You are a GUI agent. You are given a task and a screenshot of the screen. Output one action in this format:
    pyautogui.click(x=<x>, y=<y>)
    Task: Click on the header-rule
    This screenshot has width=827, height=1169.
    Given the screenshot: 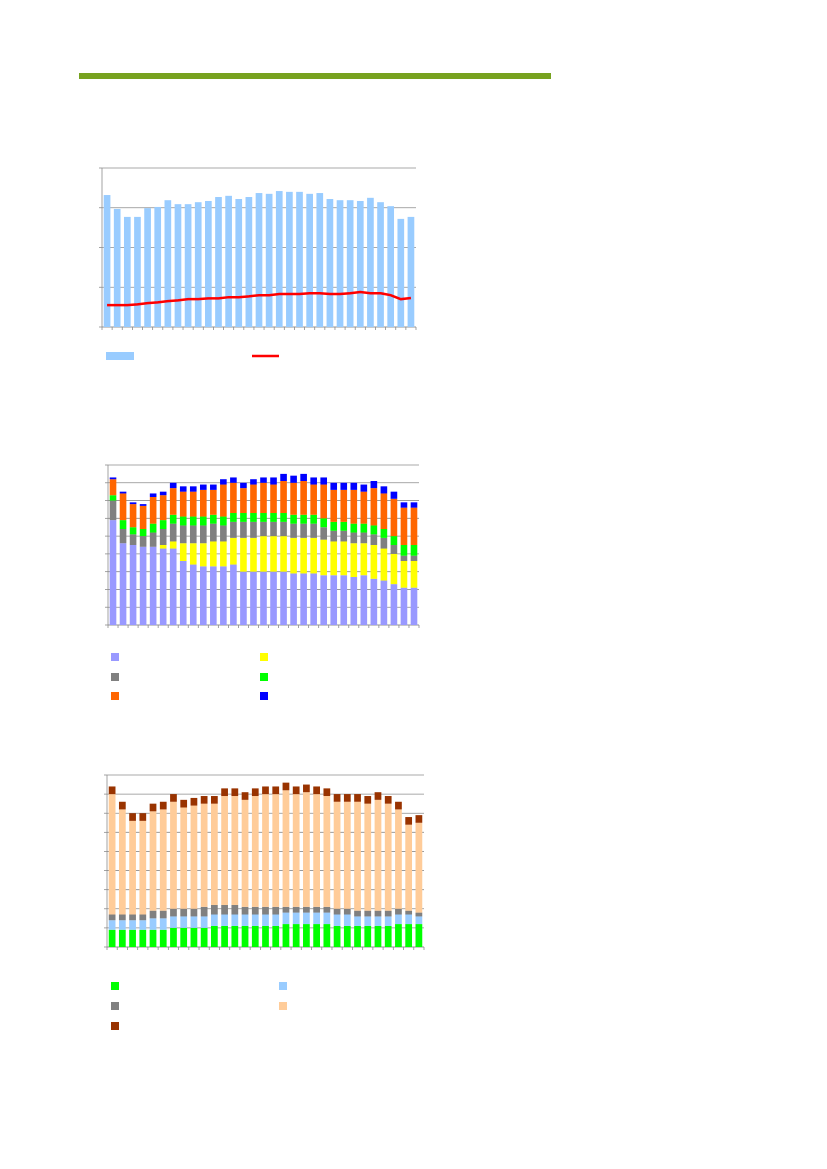 What is the action you would take?
    pyautogui.click(x=315, y=76)
    